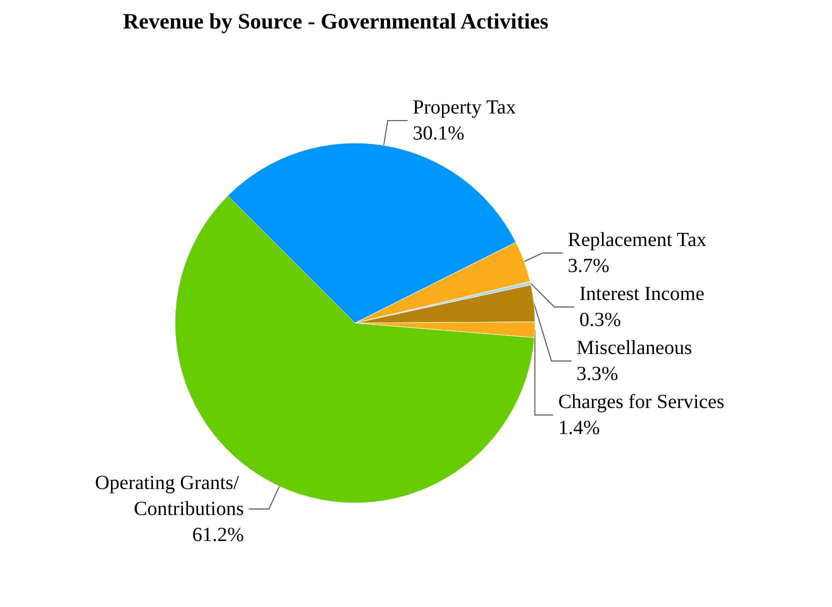  I want to click on slice-label: Charges for Services, so click(641, 401).